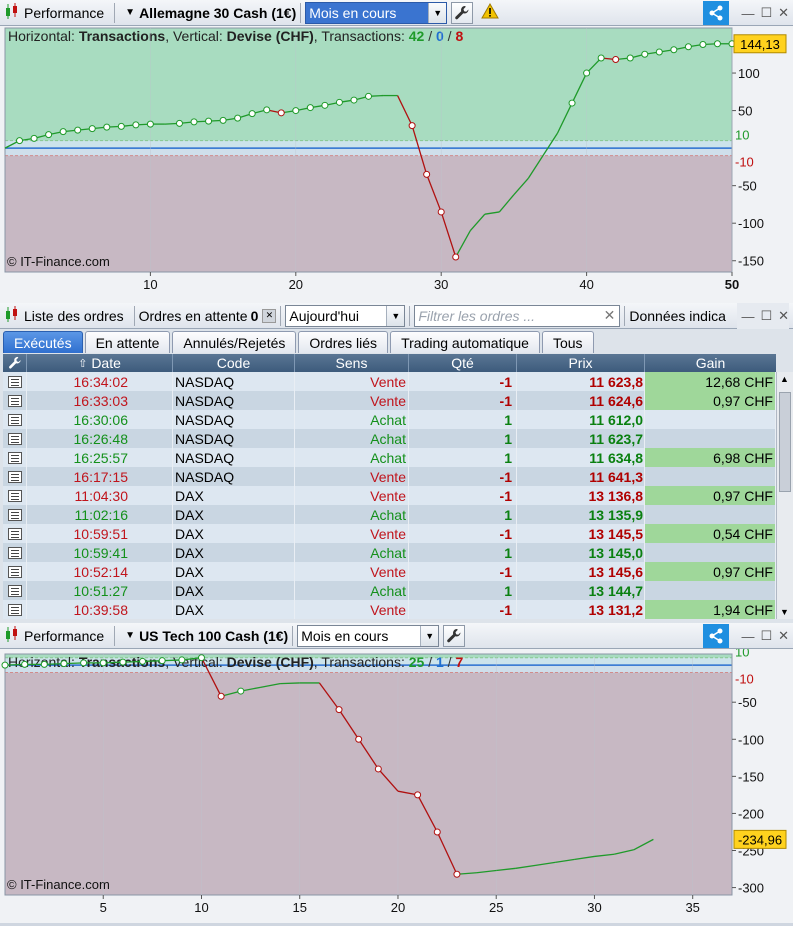  What do you see at coordinates (389, 552) in the screenshot?
I see `table-row: 10:59:41 DAX Achat 1 13 145,0` at bounding box center [389, 552].